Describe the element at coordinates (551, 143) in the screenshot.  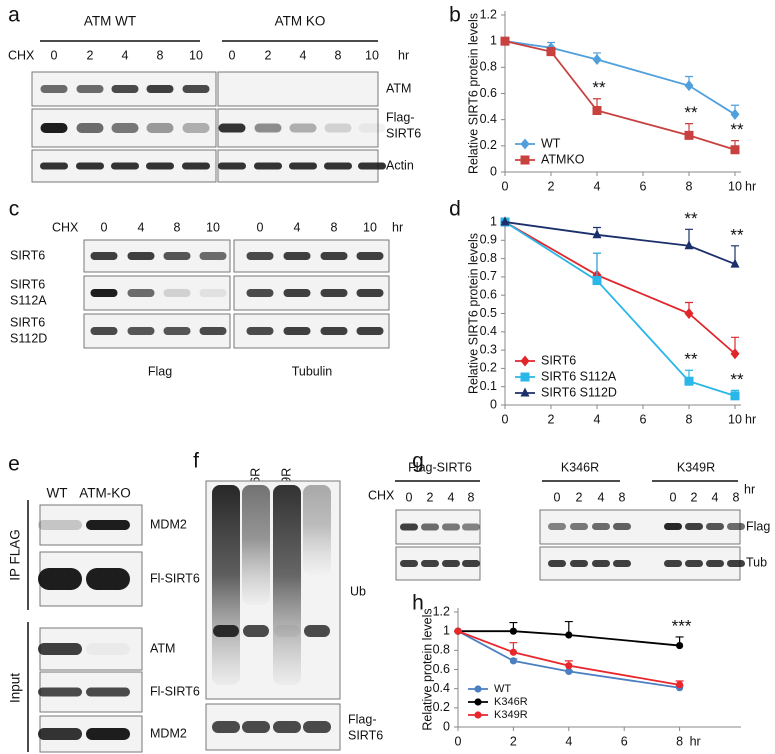
I see `legend-label: WT` at that location.